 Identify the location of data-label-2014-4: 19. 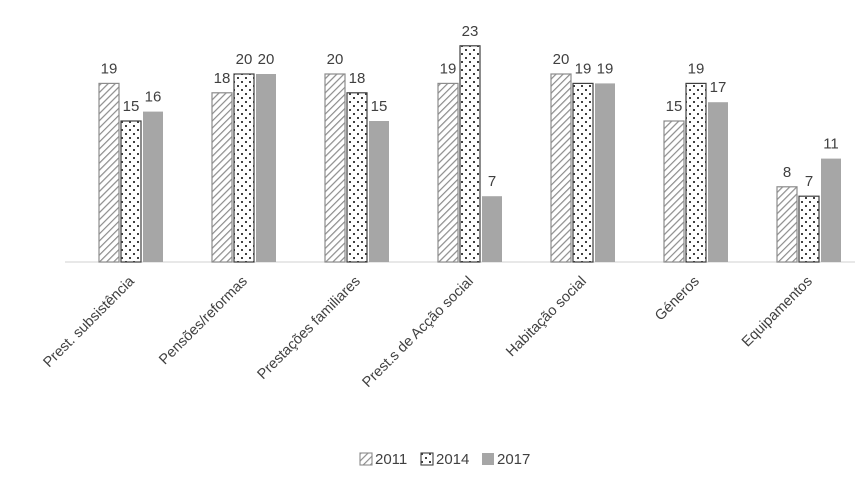
(583, 68).